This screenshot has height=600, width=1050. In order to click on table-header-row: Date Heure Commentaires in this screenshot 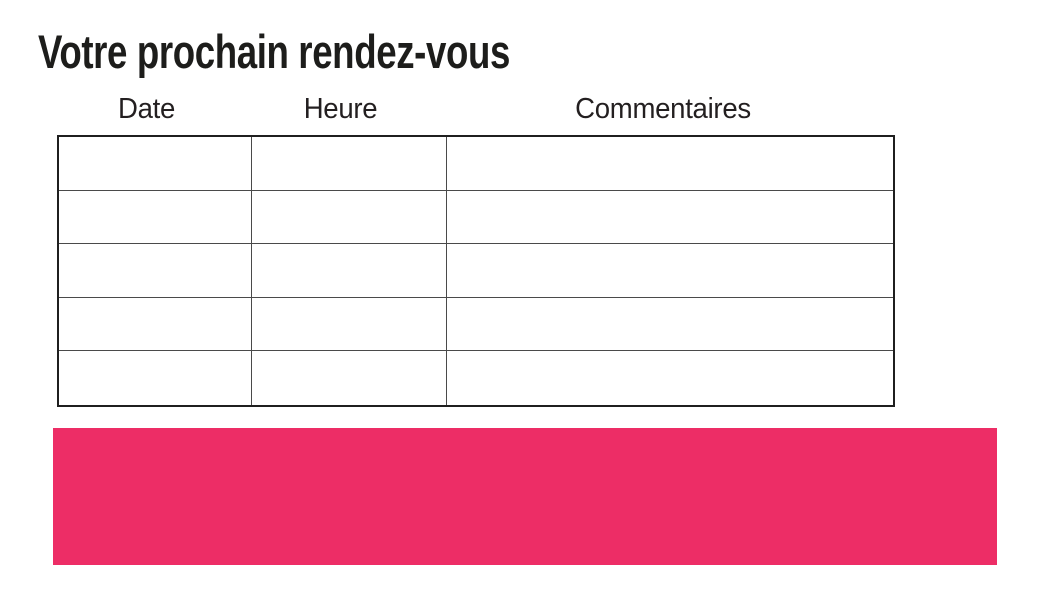, I will do `click(469, 109)`.